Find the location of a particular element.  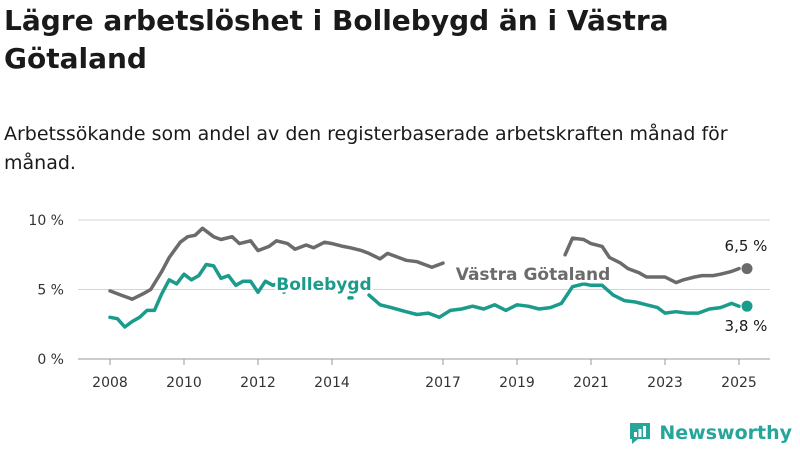

newsworthy-icon is located at coordinates (640, 433).